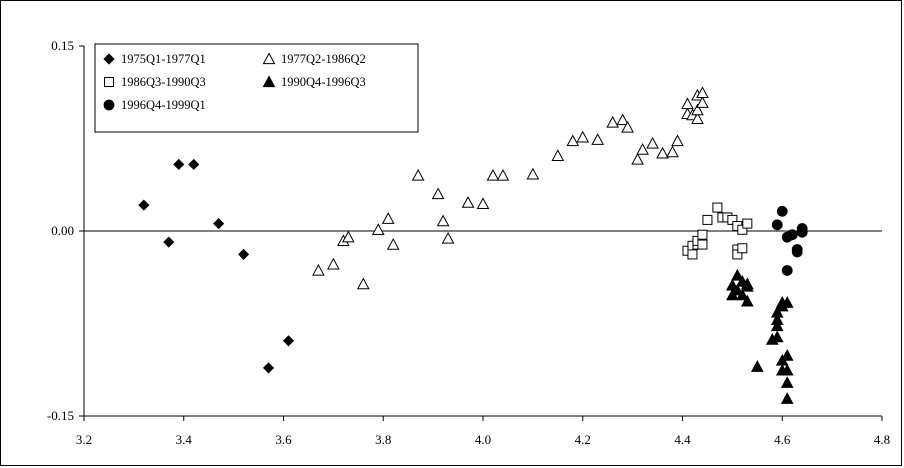 Image resolution: width=904 pixels, height=468 pixels. Describe the element at coordinates (383, 439) in the screenshot. I see `x-tick-label: 3.8` at that location.